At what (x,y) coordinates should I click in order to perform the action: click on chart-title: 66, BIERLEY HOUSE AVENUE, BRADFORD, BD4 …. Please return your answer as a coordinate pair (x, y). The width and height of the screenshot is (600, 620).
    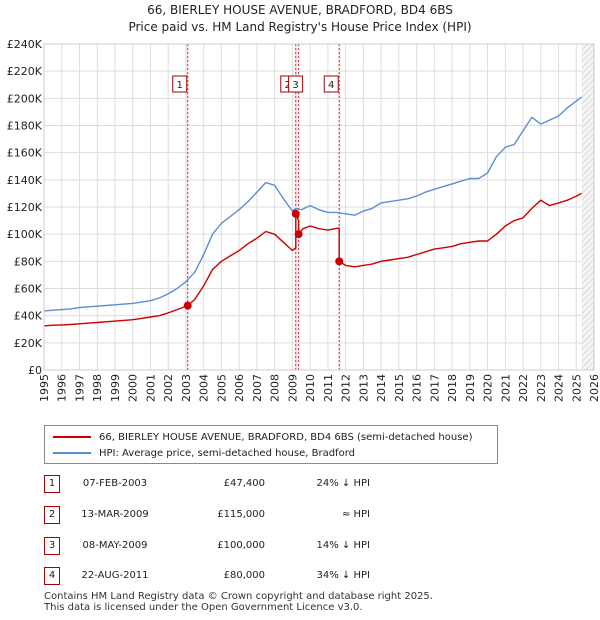
    Looking at the image, I should click on (300, 19).